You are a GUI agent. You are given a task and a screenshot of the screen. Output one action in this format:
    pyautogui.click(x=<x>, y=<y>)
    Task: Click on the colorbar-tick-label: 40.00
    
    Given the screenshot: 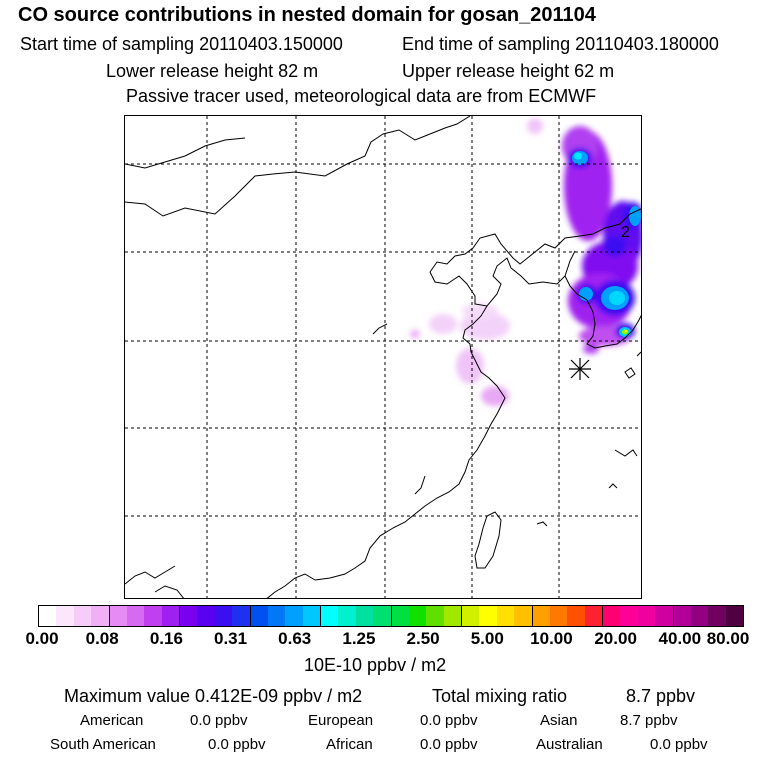 What is the action you would take?
    pyautogui.click(x=680, y=638)
    